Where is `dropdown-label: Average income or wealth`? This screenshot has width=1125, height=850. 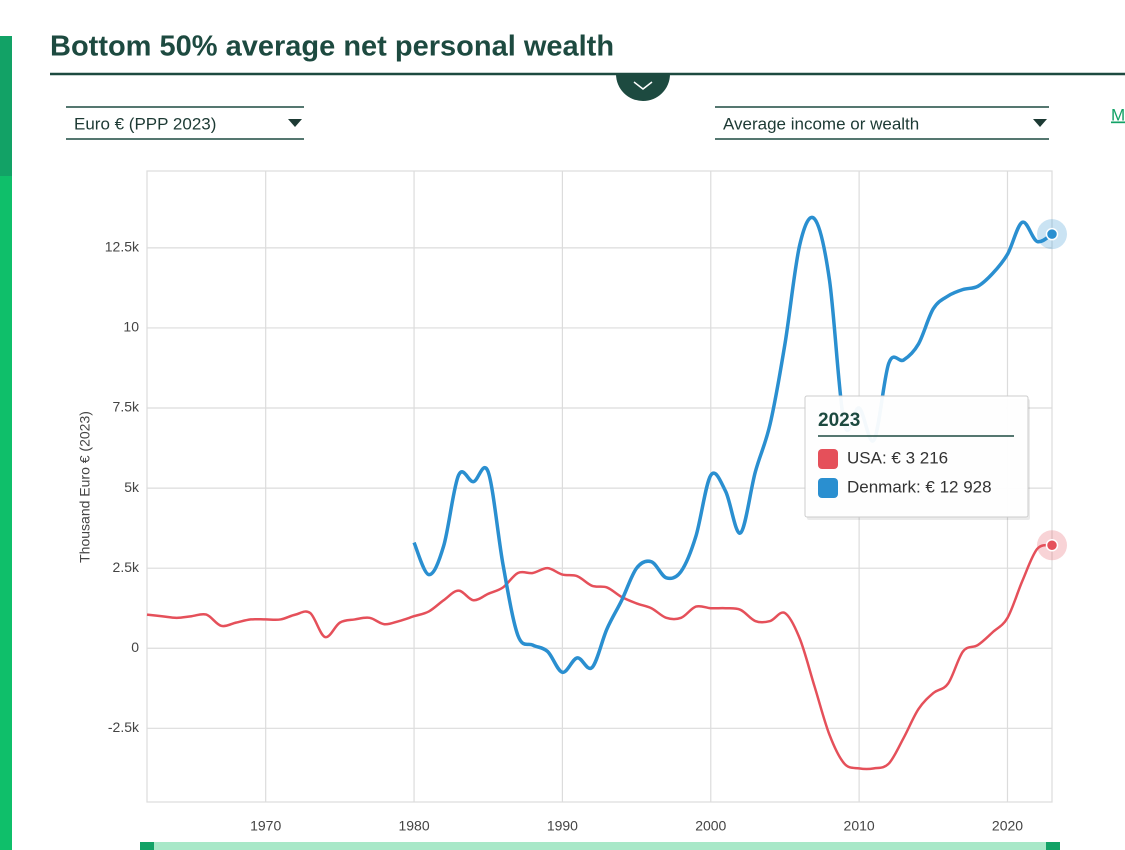 dropdown-label: Average income or wealth is located at coordinates (821, 123).